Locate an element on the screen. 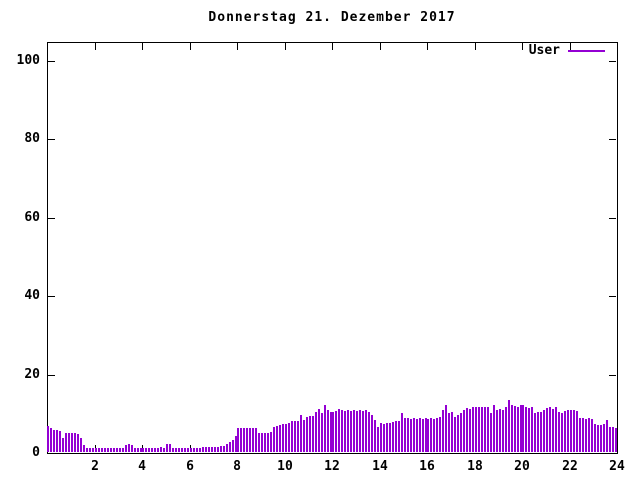 The height and width of the screenshot is (480, 640). legend: User is located at coordinates (567, 50).